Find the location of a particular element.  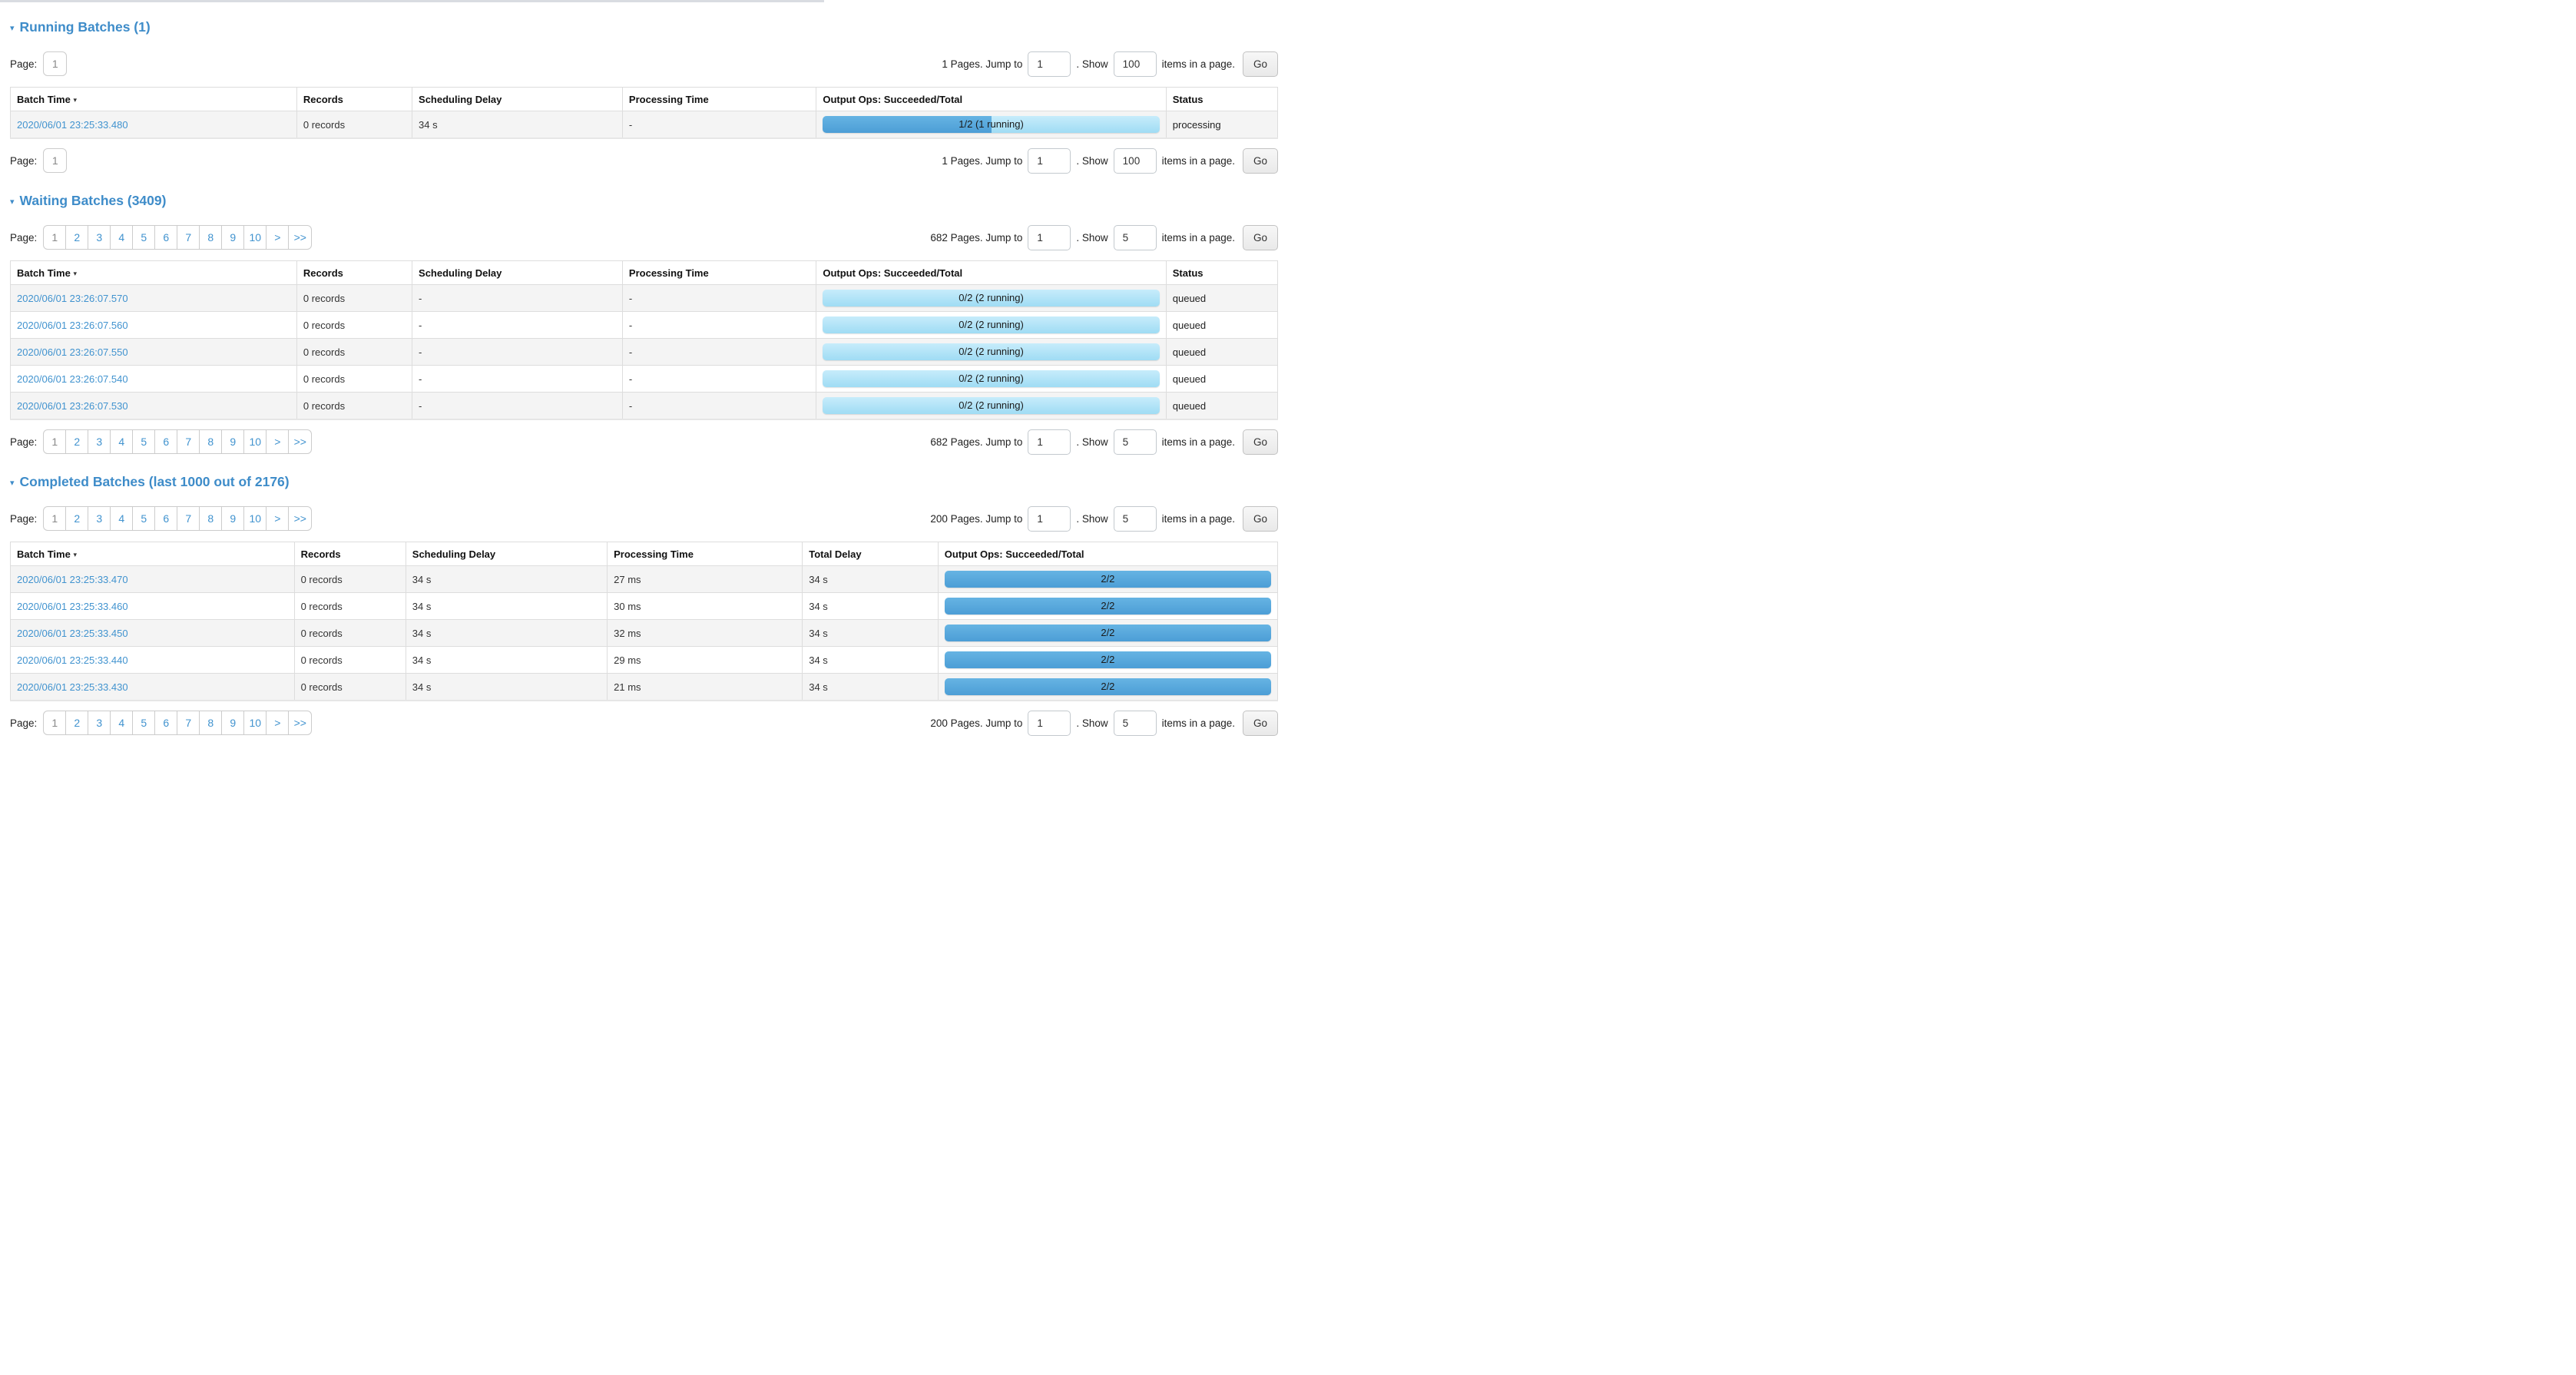

header-total-delay: Total Delay is located at coordinates (871, 554).